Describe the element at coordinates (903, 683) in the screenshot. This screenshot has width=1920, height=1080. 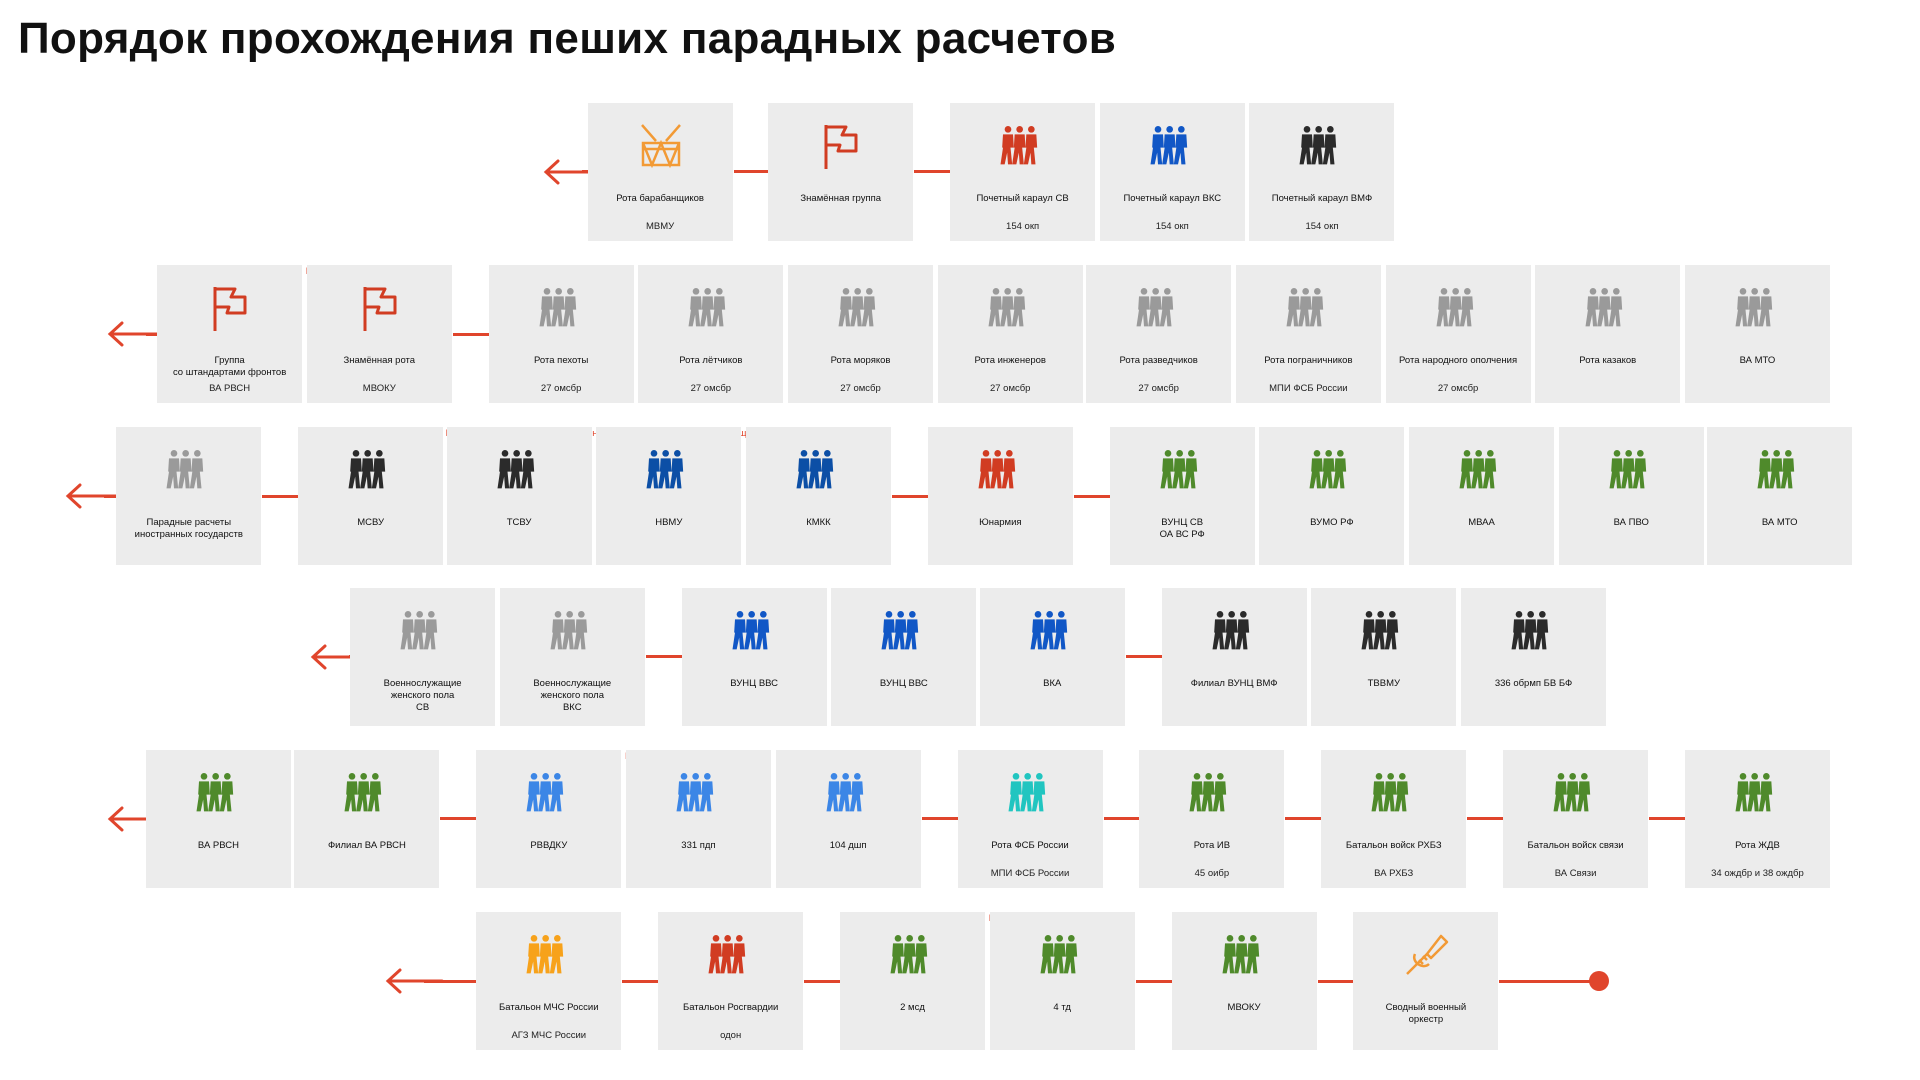
I see `unit-name: ВУНЦ ВВС` at that location.